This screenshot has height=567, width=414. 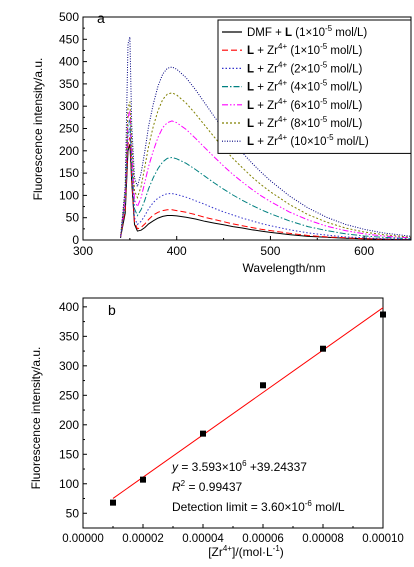 I want to click on panel-a-legend-label-4: L + Zr4+ (4×10-5 mol/L), so click(x=305, y=86).